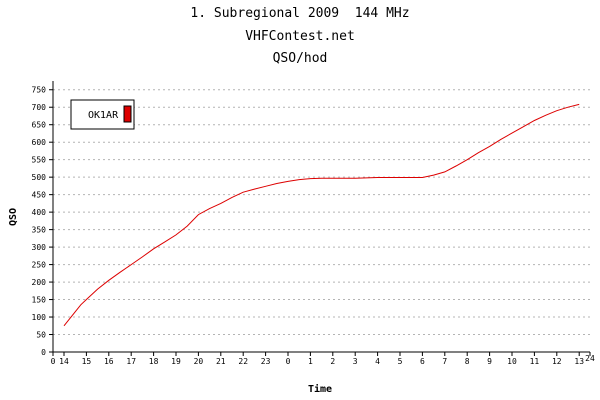 Image resolution: width=600 pixels, height=400 pixels. I want to click on y-tick-label: 650, so click(39, 125).